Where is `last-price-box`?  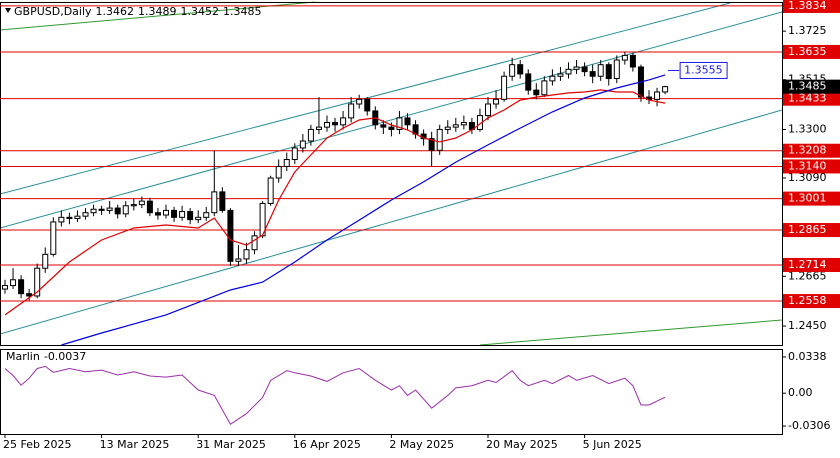
last-price-box is located at coordinates (811, 86).